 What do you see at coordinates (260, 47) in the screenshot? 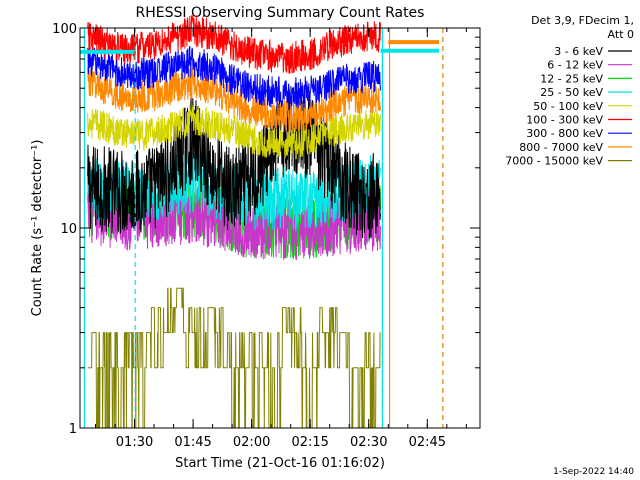
I see `overlay-layer` at bounding box center [260, 47].